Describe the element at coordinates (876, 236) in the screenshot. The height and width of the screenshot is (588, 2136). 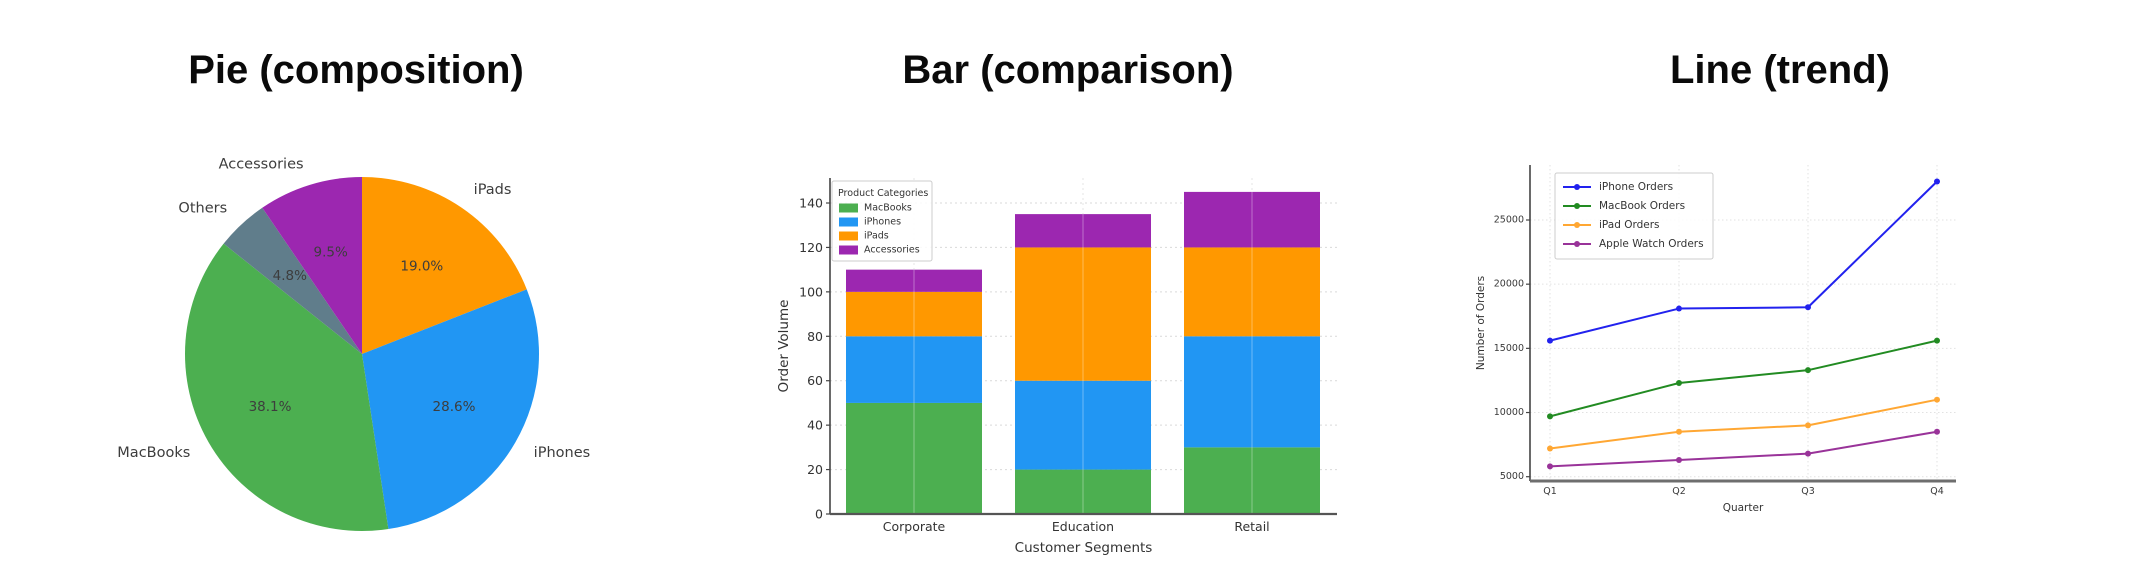
I see `bar-legend-label: iPads` at that location.